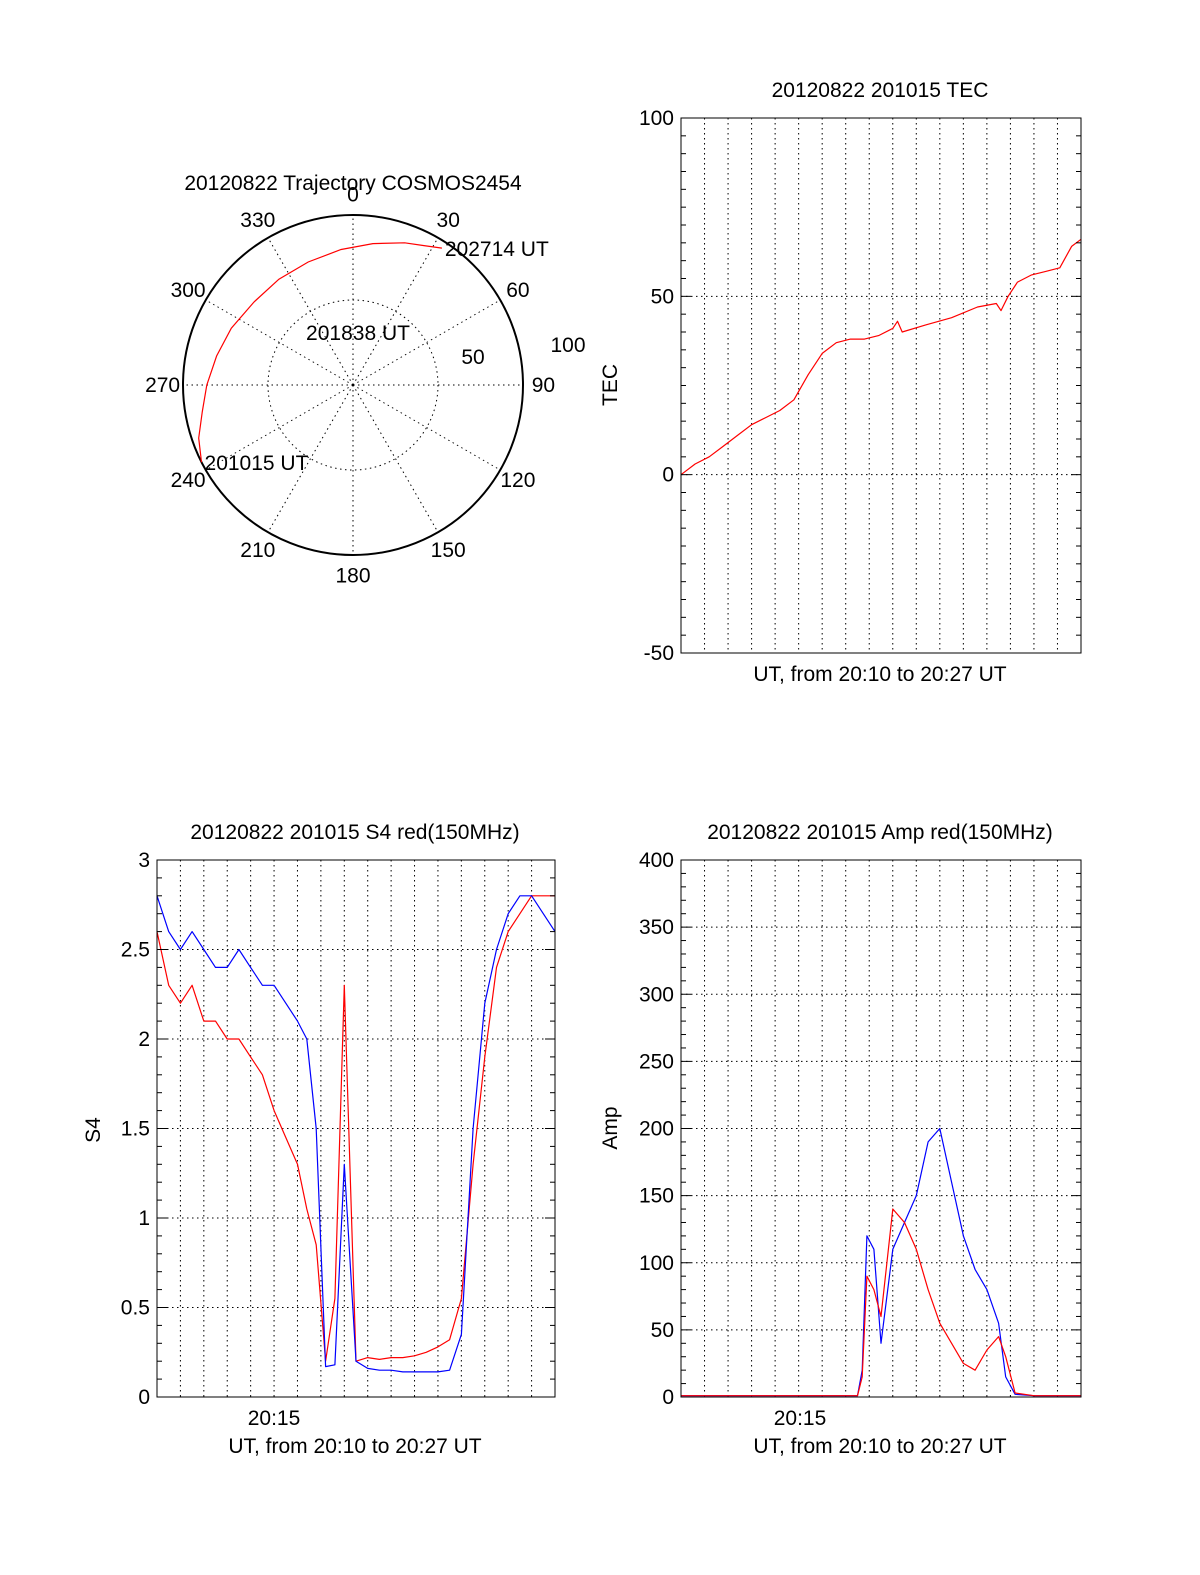  I want to click on polar-azimuth-label: 180, so click(352, 575).